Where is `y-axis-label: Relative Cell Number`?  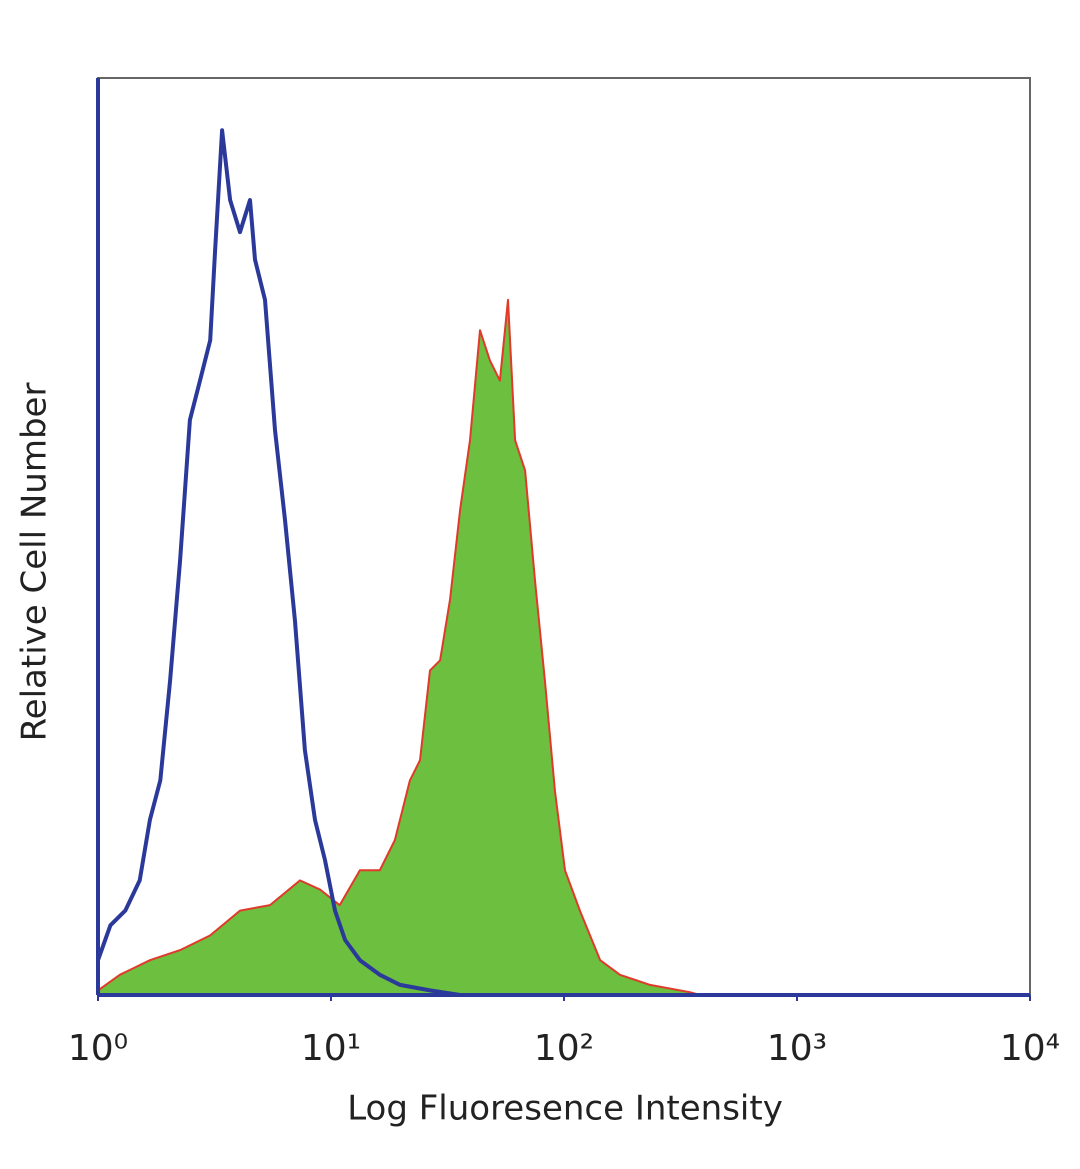 y-axis-label: Relative Cell Number is located at coordinates (35, 562).